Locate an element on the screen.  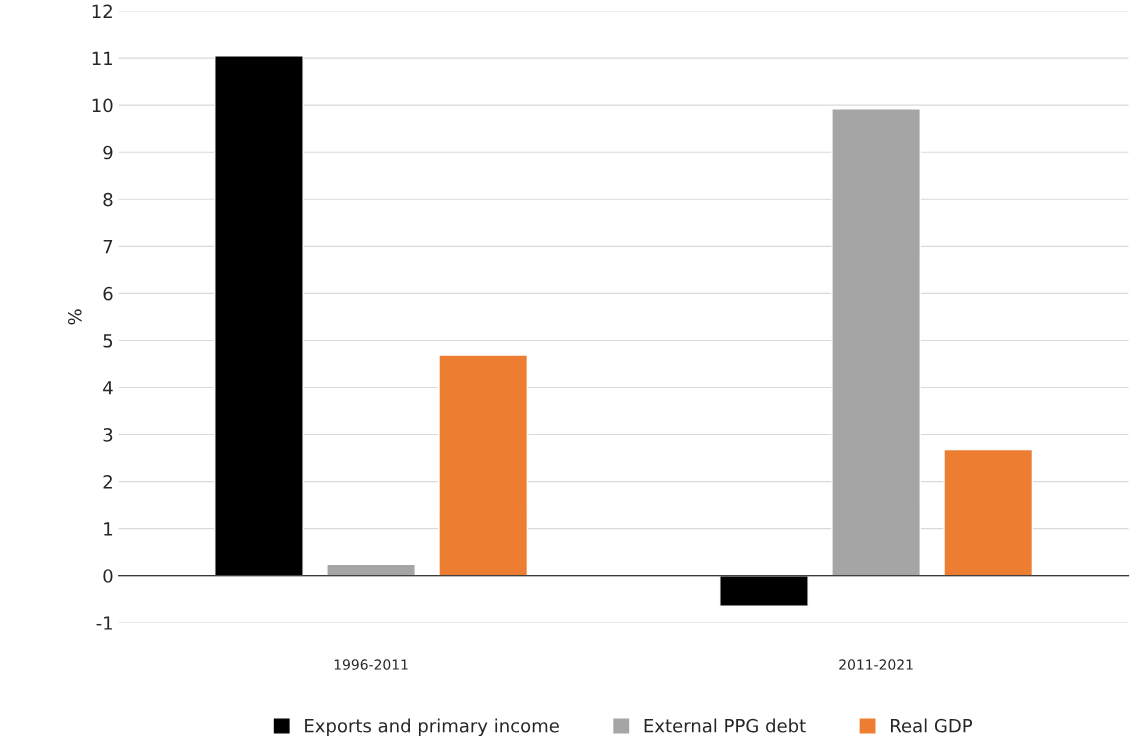
y-tick-label: 5 is located at coordinates (108, 341).